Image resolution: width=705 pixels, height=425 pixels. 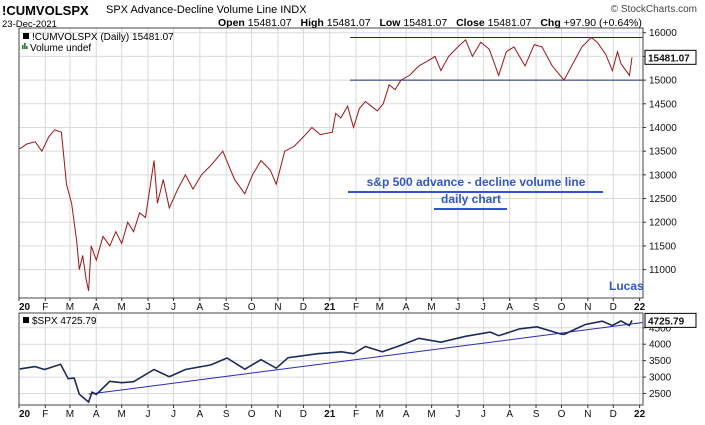 What do you see at coordinates (640, 307) in the screenshot?
I see `top-xtick-label-24: 22` at bounding box center [640, 307].